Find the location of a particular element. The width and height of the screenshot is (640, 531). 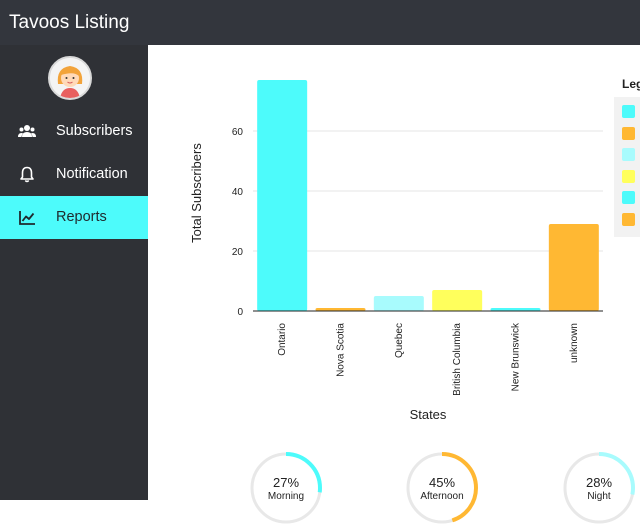

users-icon is located at coordinates (27, 131).